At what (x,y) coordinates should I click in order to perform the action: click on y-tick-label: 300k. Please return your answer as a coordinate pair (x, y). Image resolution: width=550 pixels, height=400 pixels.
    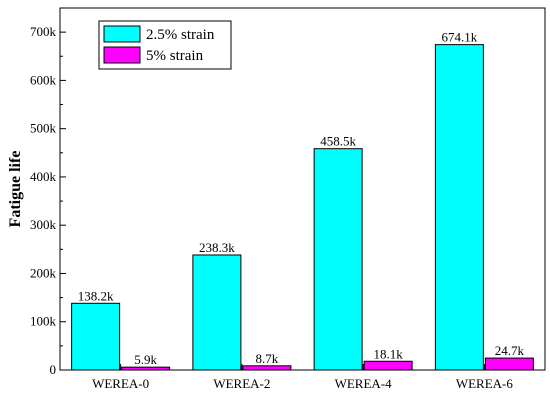
    Looking at the image, I should click on (43, 224).